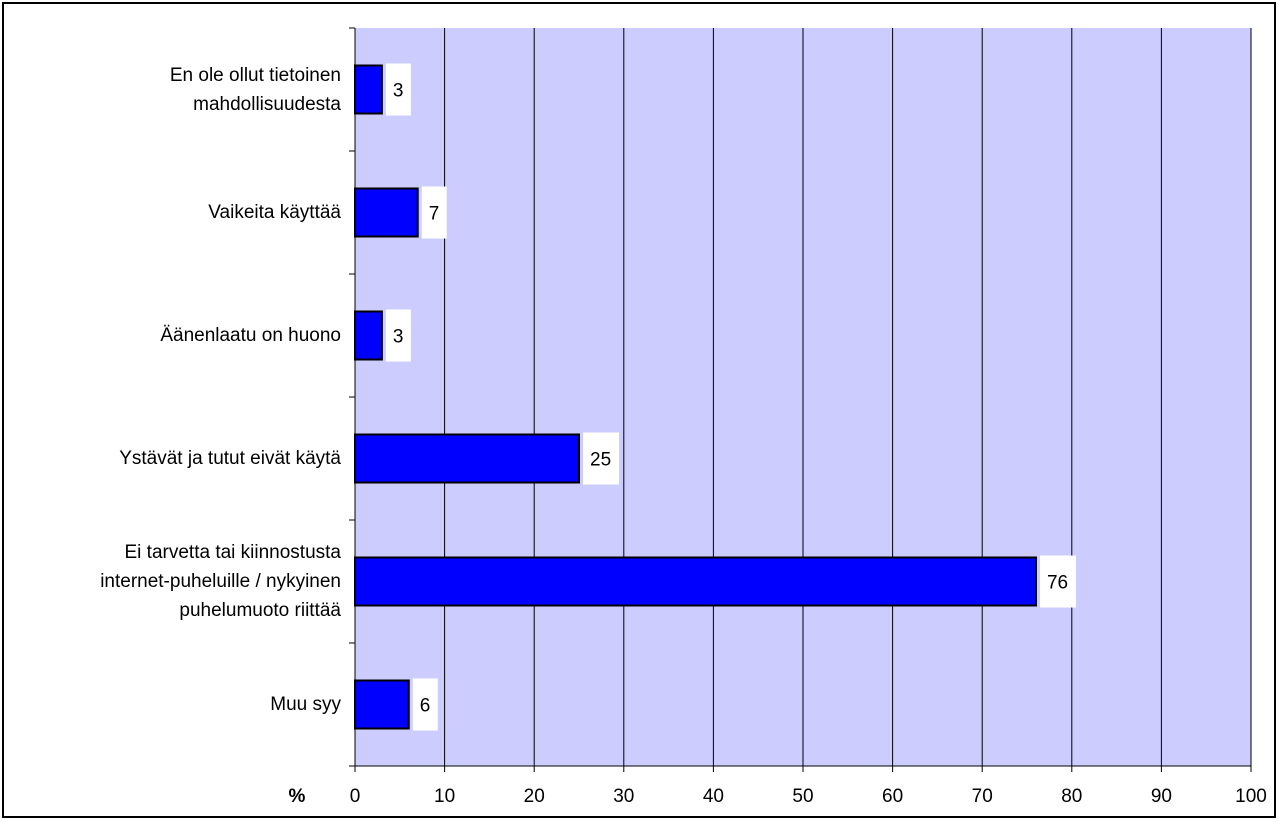  I want to click on x-tick-label: 50, so click(802, 796).